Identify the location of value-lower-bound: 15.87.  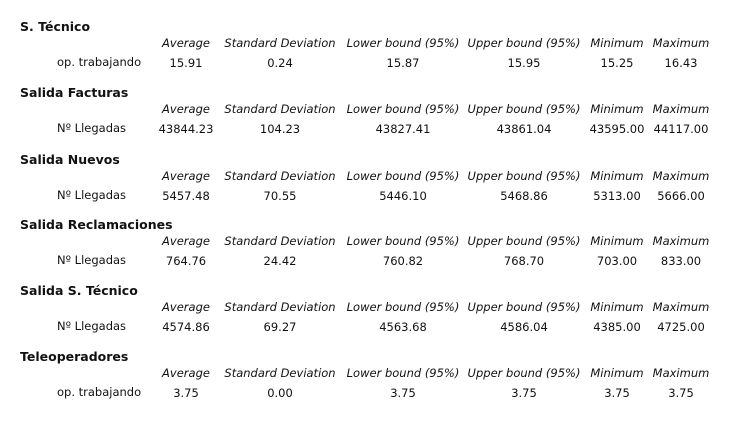
(403, 63).